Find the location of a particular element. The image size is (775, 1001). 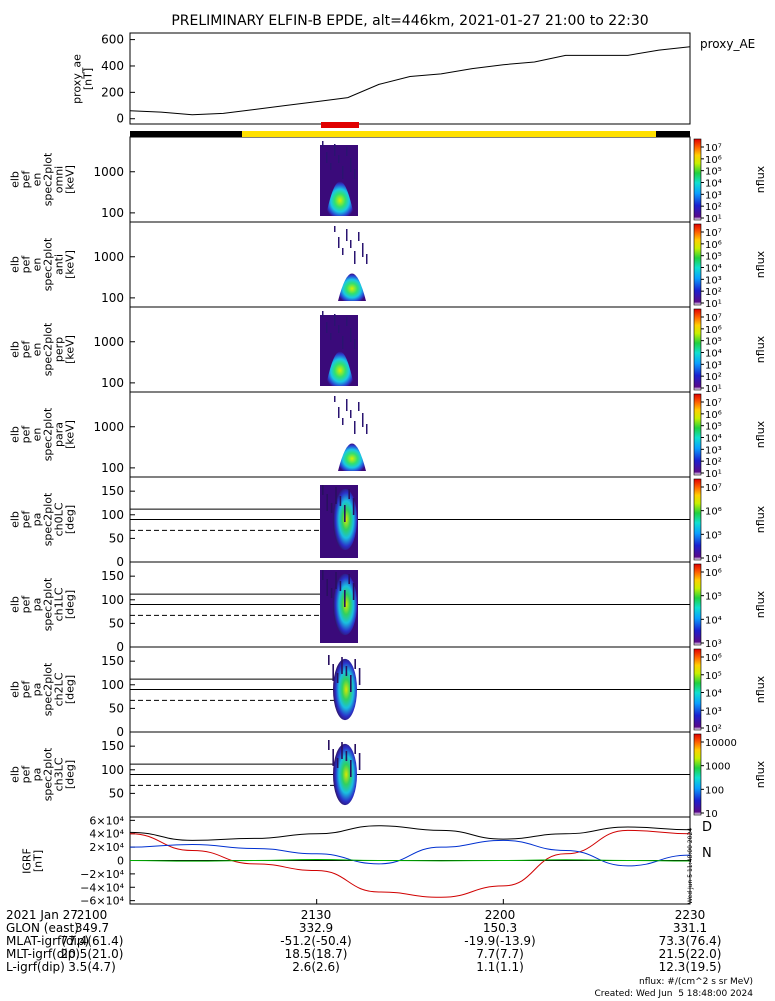

footer-value: 2100 is located at coordinates (92, 915).